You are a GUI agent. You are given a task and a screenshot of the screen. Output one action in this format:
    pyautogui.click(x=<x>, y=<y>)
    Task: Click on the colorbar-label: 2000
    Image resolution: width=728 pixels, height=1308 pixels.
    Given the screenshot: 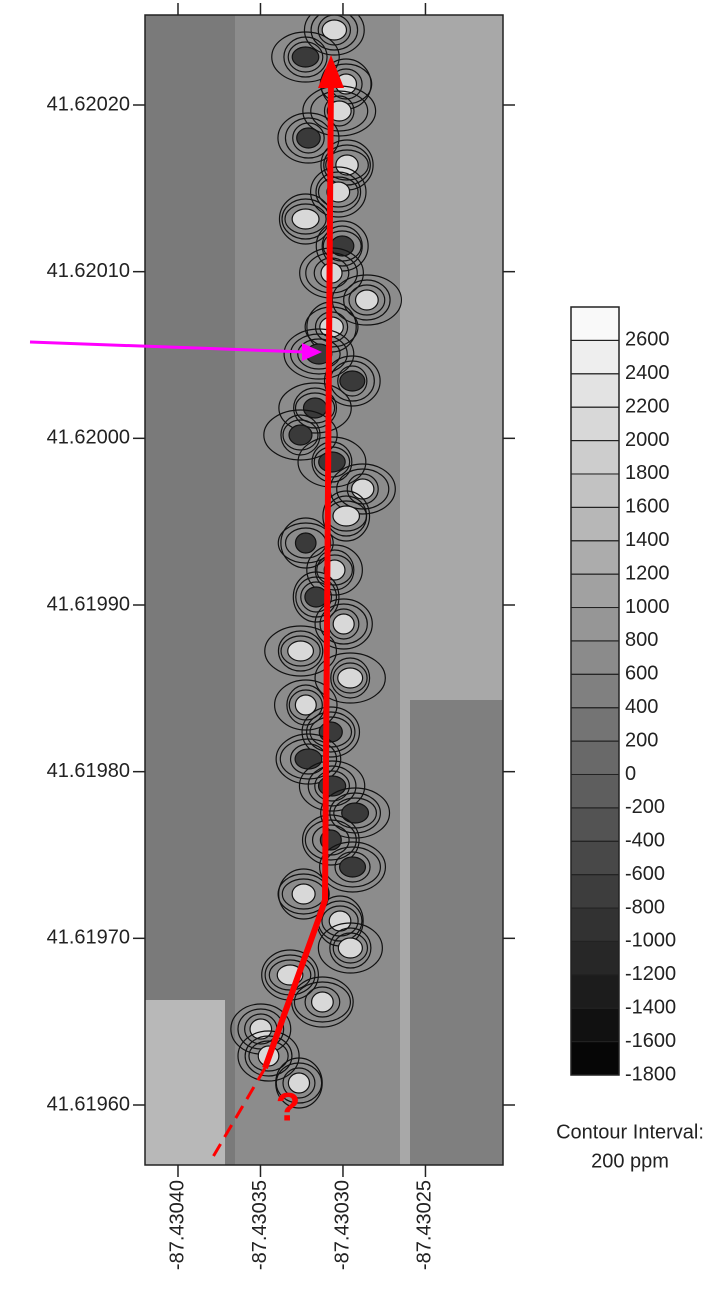 What is the action you would take?
    pyautogui.click(x=647, y=440)
    